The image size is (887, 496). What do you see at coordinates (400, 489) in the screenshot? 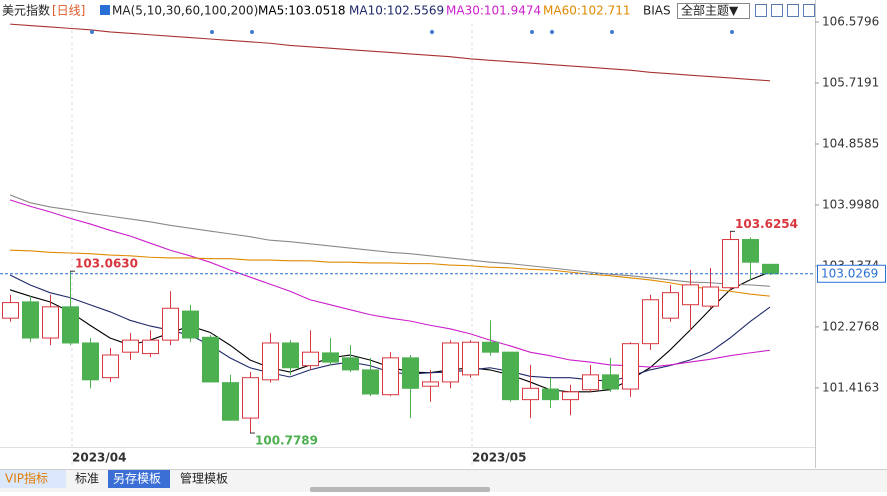
I see `scrollbar` at bounding box center [400, 489].